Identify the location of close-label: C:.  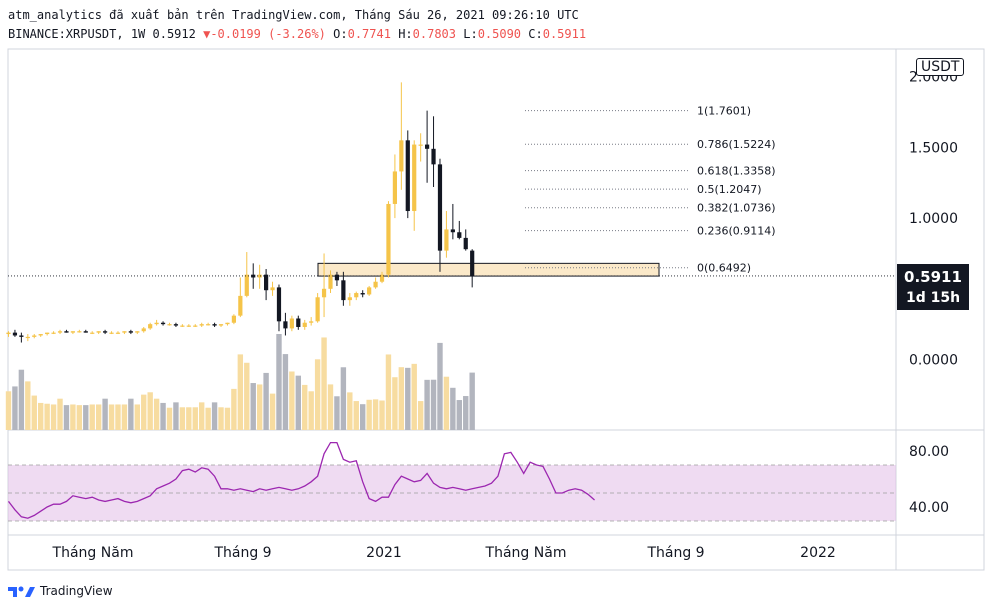
(535, 34).